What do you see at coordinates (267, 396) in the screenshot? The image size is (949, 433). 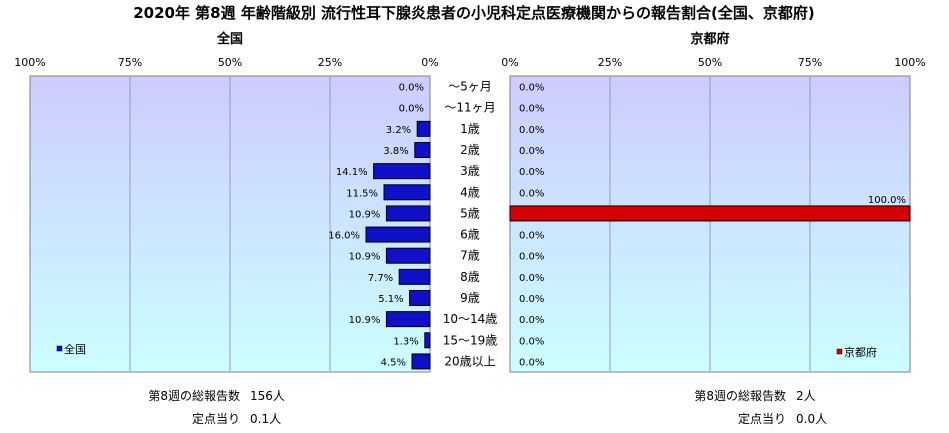 I see `left-total-value: 156人` at bounding box center [267, 396].